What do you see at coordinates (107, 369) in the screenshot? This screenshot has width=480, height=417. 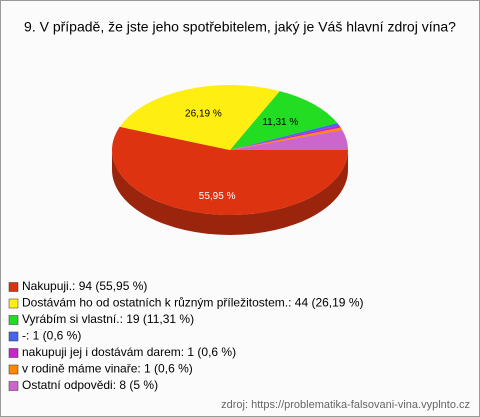 I see `legend-label: v rodině máme vinaře: 1 (0,6 %)` at bounding box center [107, 369].